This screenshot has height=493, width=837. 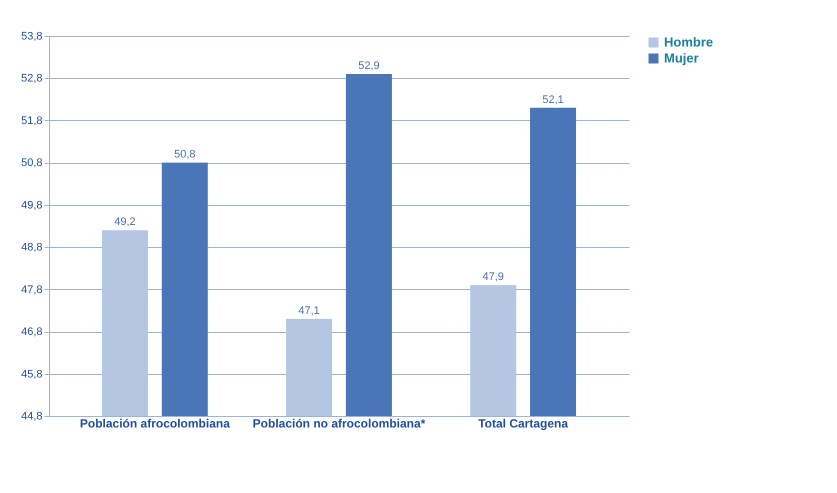 I want to click on legend-label: Hombre, so click(x=689, y=42).